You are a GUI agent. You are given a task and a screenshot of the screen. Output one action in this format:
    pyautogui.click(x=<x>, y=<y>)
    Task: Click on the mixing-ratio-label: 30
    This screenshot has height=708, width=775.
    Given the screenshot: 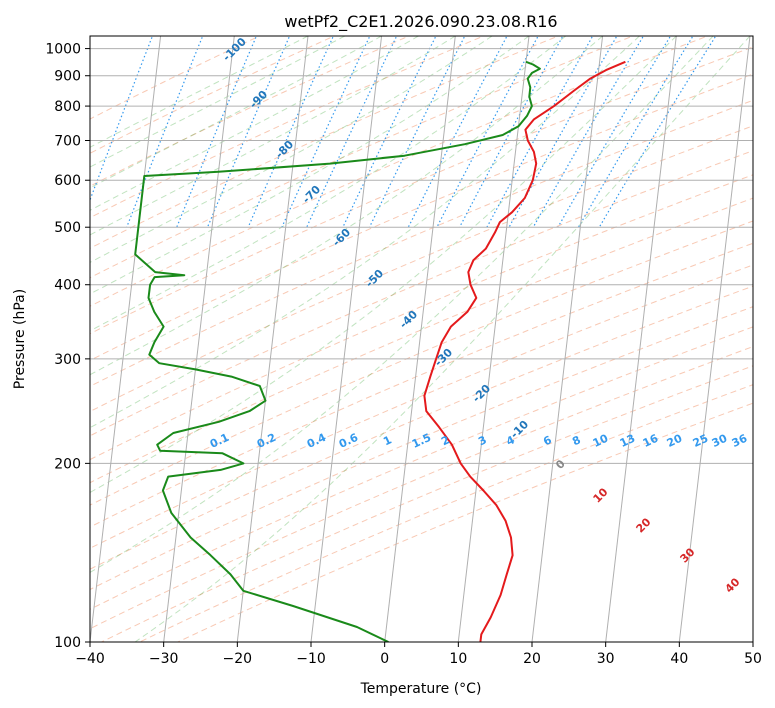 What is the action you would take?
    pyautogui.click(x=720, y=441)
    